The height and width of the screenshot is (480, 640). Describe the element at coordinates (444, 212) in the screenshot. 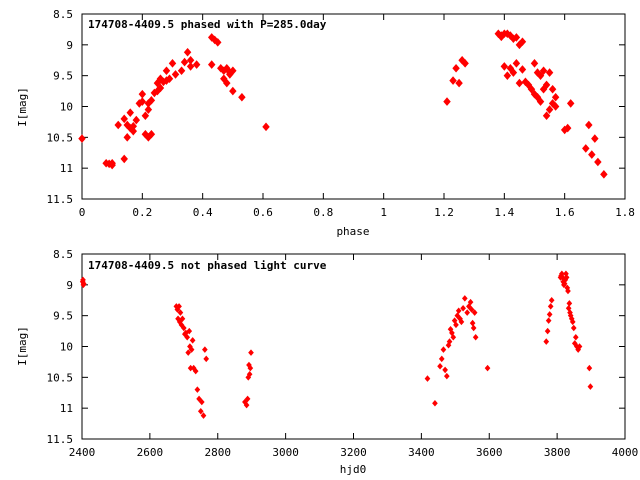

I see `x-tick-label: 1.2` at that location.